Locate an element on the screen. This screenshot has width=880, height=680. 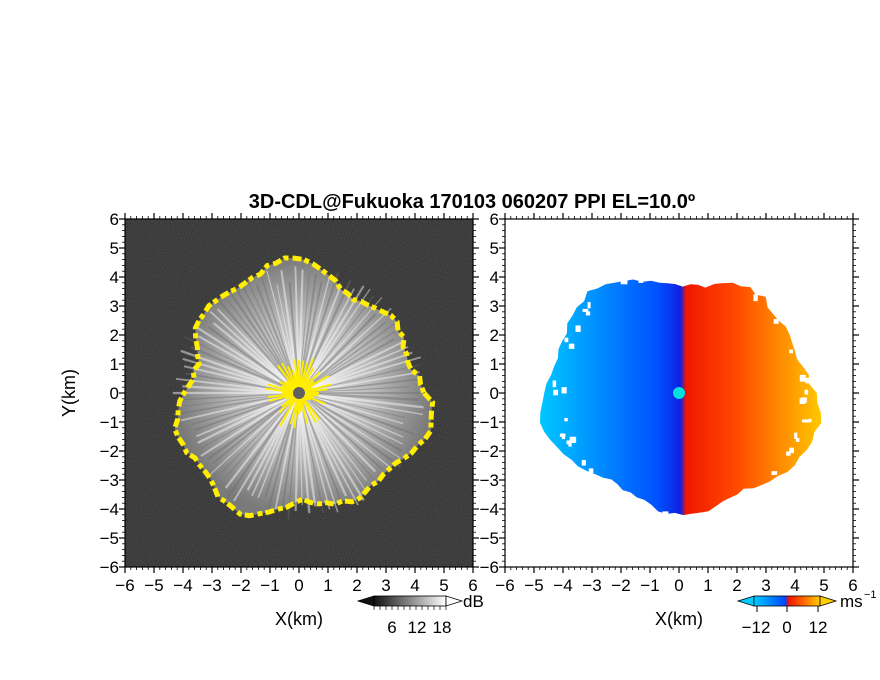
colorbar-db-arrow-left is located at coordinates (365, 601).